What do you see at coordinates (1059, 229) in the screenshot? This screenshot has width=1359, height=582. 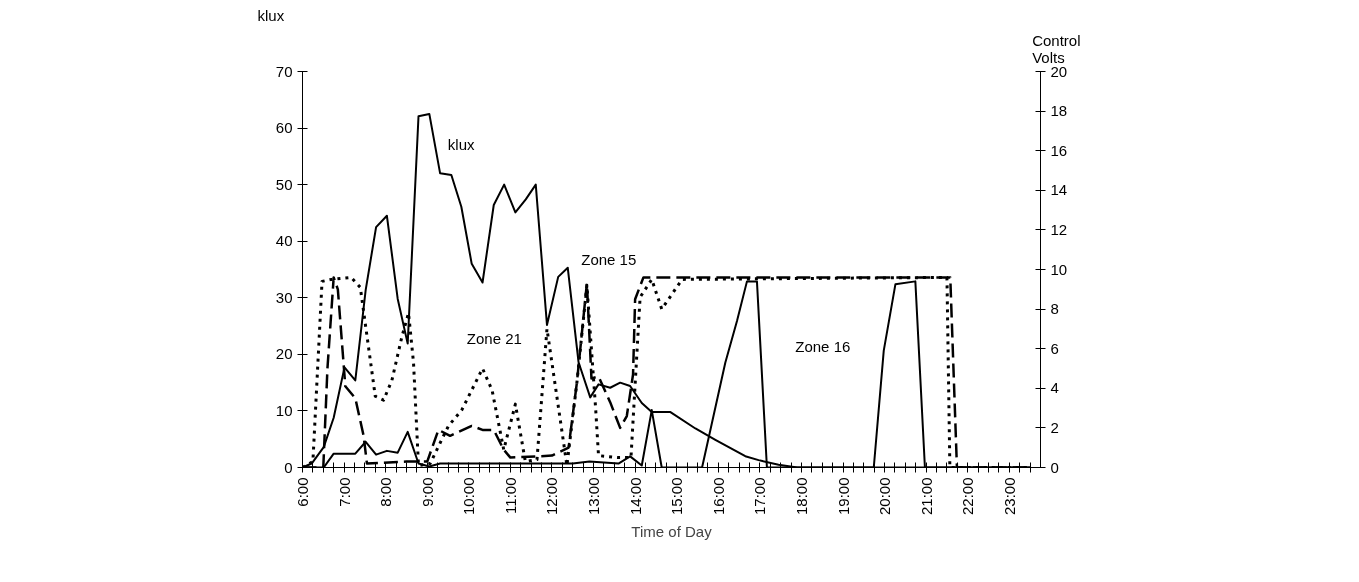 I see `y2-tick-label: 12` at bounding box center [1059, 229].